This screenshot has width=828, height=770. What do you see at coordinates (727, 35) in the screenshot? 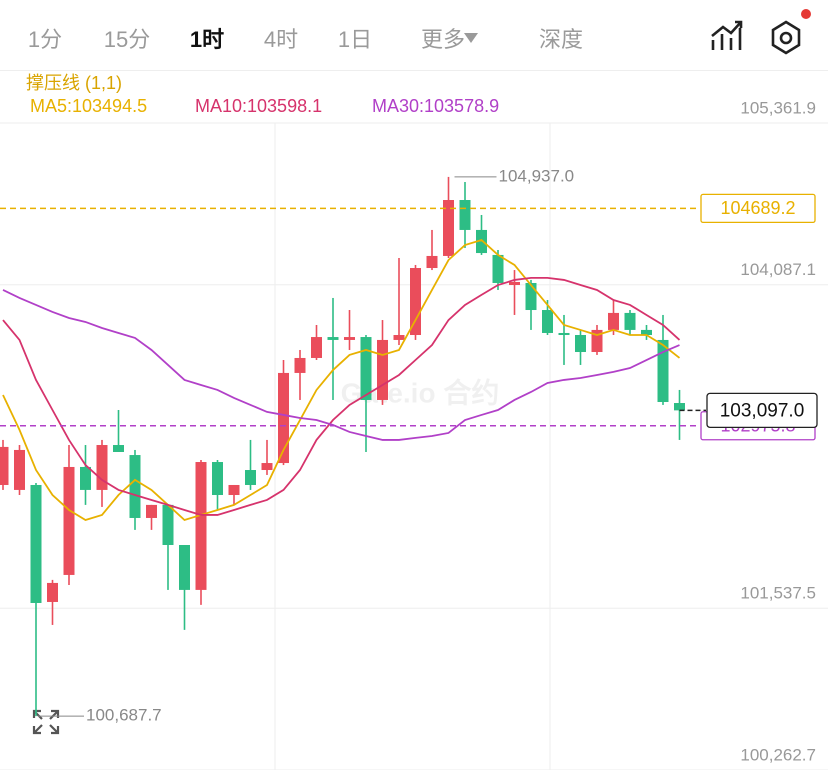
I see `indicator-icon` at bounding box center [727, 35].